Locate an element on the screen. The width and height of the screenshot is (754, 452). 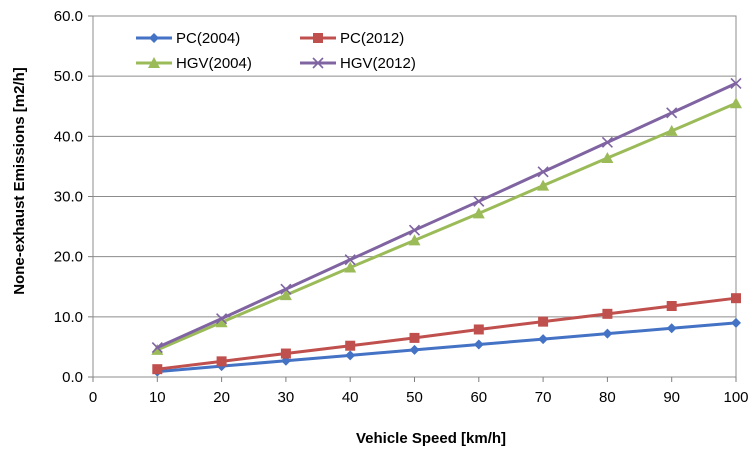
legend: PC(2004) PC(2012) HGV(2004) HGV(2012) is located at coordinates (276, 51).